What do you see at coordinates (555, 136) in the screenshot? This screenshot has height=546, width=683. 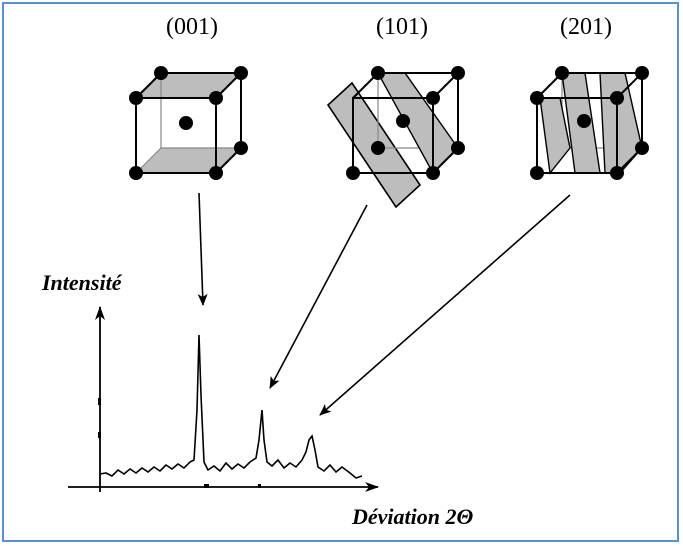 I see `plane-201-c` at bounding box center [555, 136].